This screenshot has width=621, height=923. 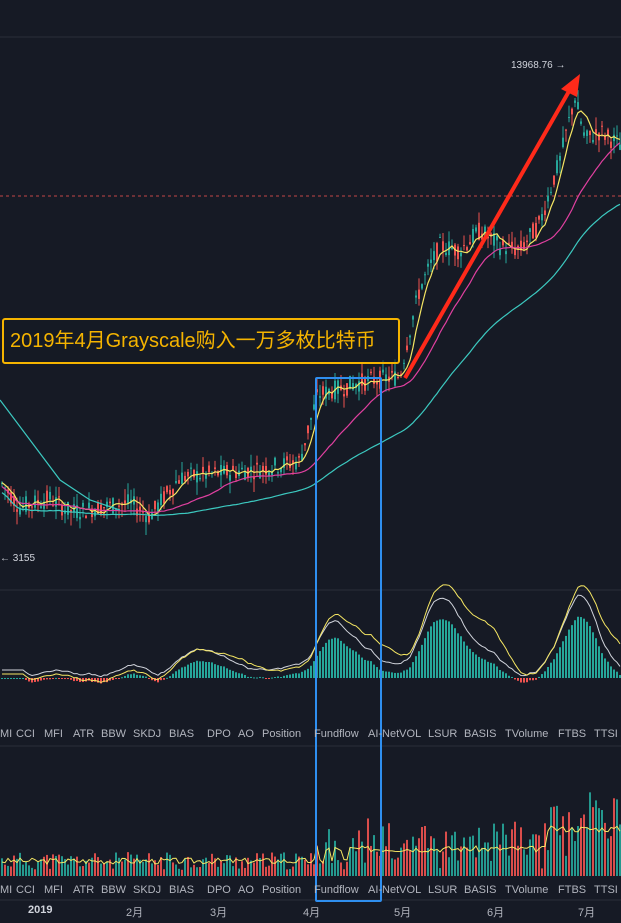 I want to click on trend-arrow-head, so click(x=570, y=85).